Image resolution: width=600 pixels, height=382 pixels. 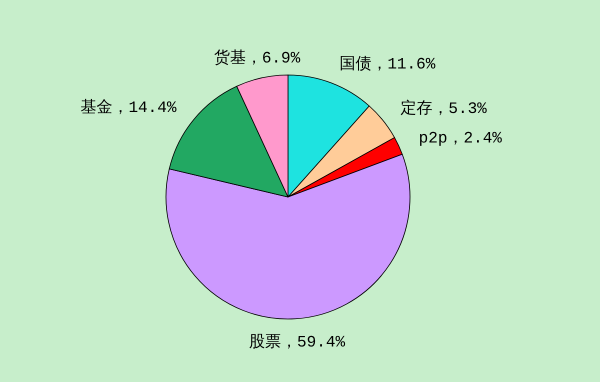 What do you see at coordinates (403, 64) in the screenshot?
I see `data-label: ，11.6%` at bounding box center [403, 64].